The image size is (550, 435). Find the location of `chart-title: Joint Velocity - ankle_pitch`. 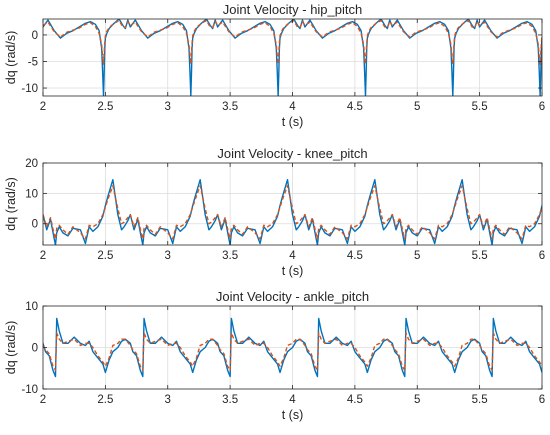

chart-title: Joint Velocity - ankle_pitch is located at coordinates (292, 296).